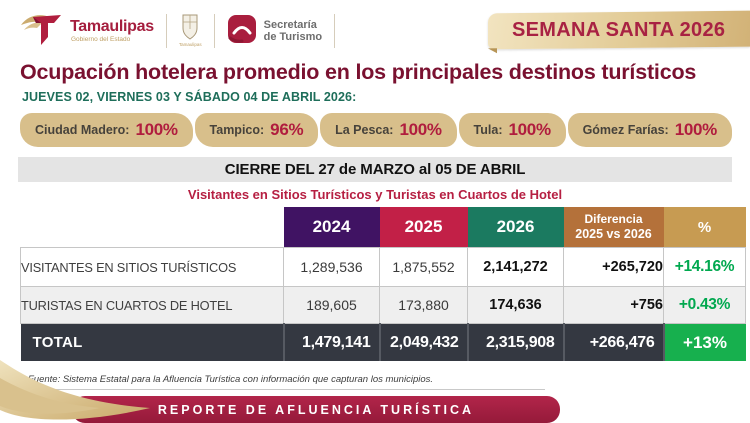 This screenshot has width=750, height=423. Describe the element at coordinates (364, 130) in the screenshot. I see `badge-label: La Pesca:` at that location.